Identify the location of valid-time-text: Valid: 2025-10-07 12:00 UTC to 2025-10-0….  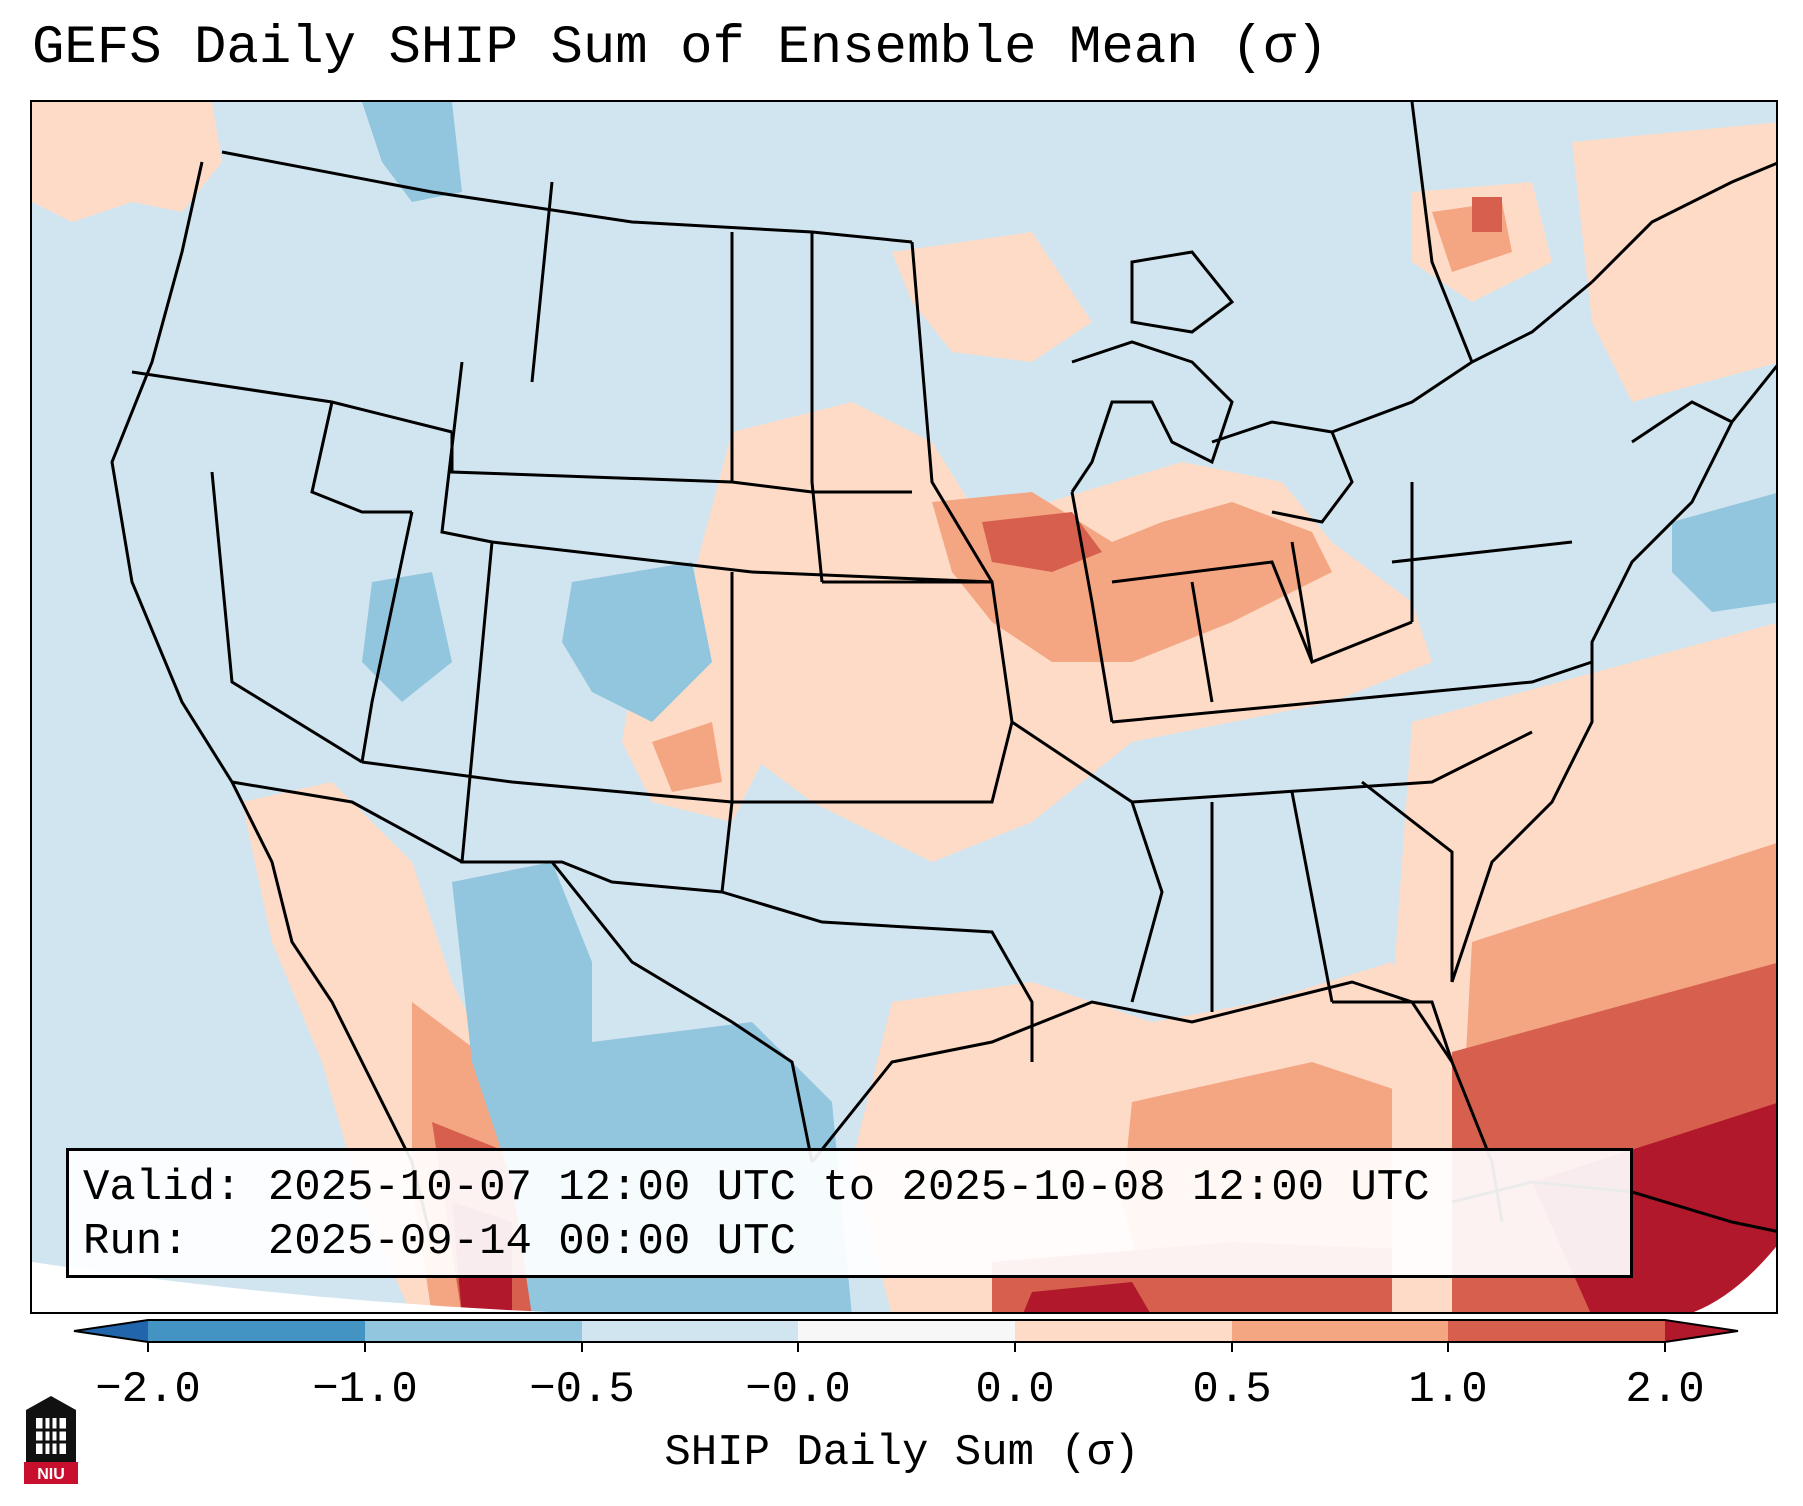
(756, 1188).